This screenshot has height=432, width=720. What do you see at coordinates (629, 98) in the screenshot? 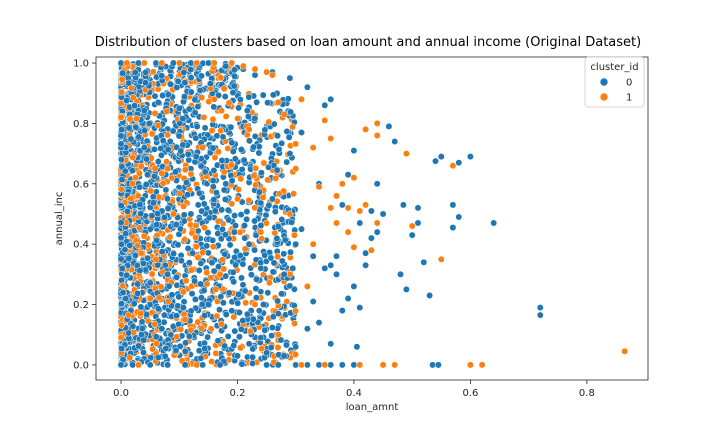
I see `legend-label-1: 1` at bounding box center [629, 98].